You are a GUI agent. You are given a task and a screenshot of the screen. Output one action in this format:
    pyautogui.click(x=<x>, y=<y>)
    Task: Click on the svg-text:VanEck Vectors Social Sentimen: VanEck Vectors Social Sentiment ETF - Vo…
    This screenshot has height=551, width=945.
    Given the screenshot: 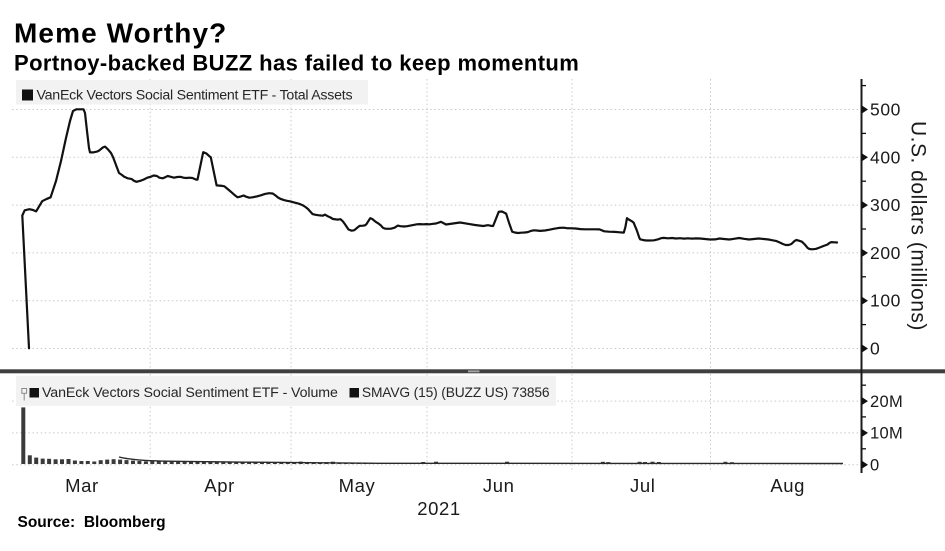 What is the action you would take?
    pyautogui.click(x=190, y=393)
    